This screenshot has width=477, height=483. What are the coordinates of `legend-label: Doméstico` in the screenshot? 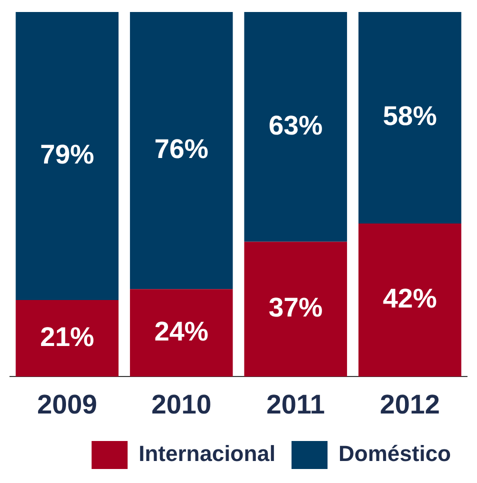 It's located at (395, 453).